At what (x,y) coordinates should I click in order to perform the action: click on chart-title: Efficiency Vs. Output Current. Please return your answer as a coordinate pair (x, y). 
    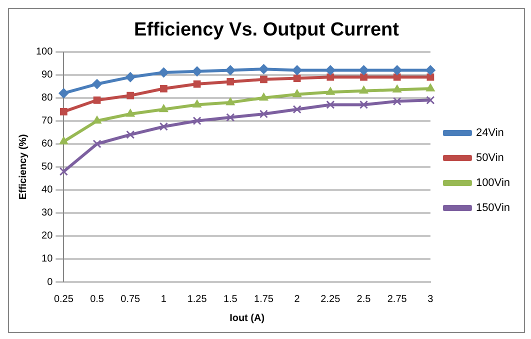
    Looking at the image, I should click on (267, 30).